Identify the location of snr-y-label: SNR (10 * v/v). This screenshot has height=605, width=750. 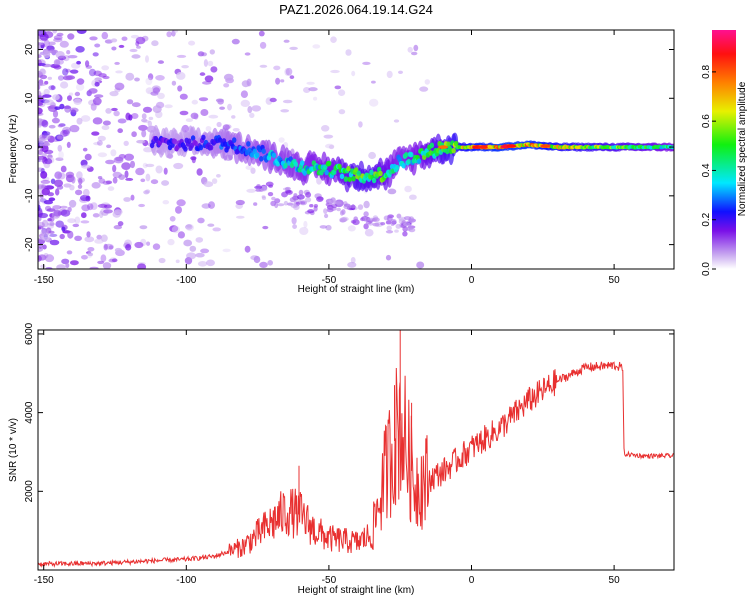
(13, 450).